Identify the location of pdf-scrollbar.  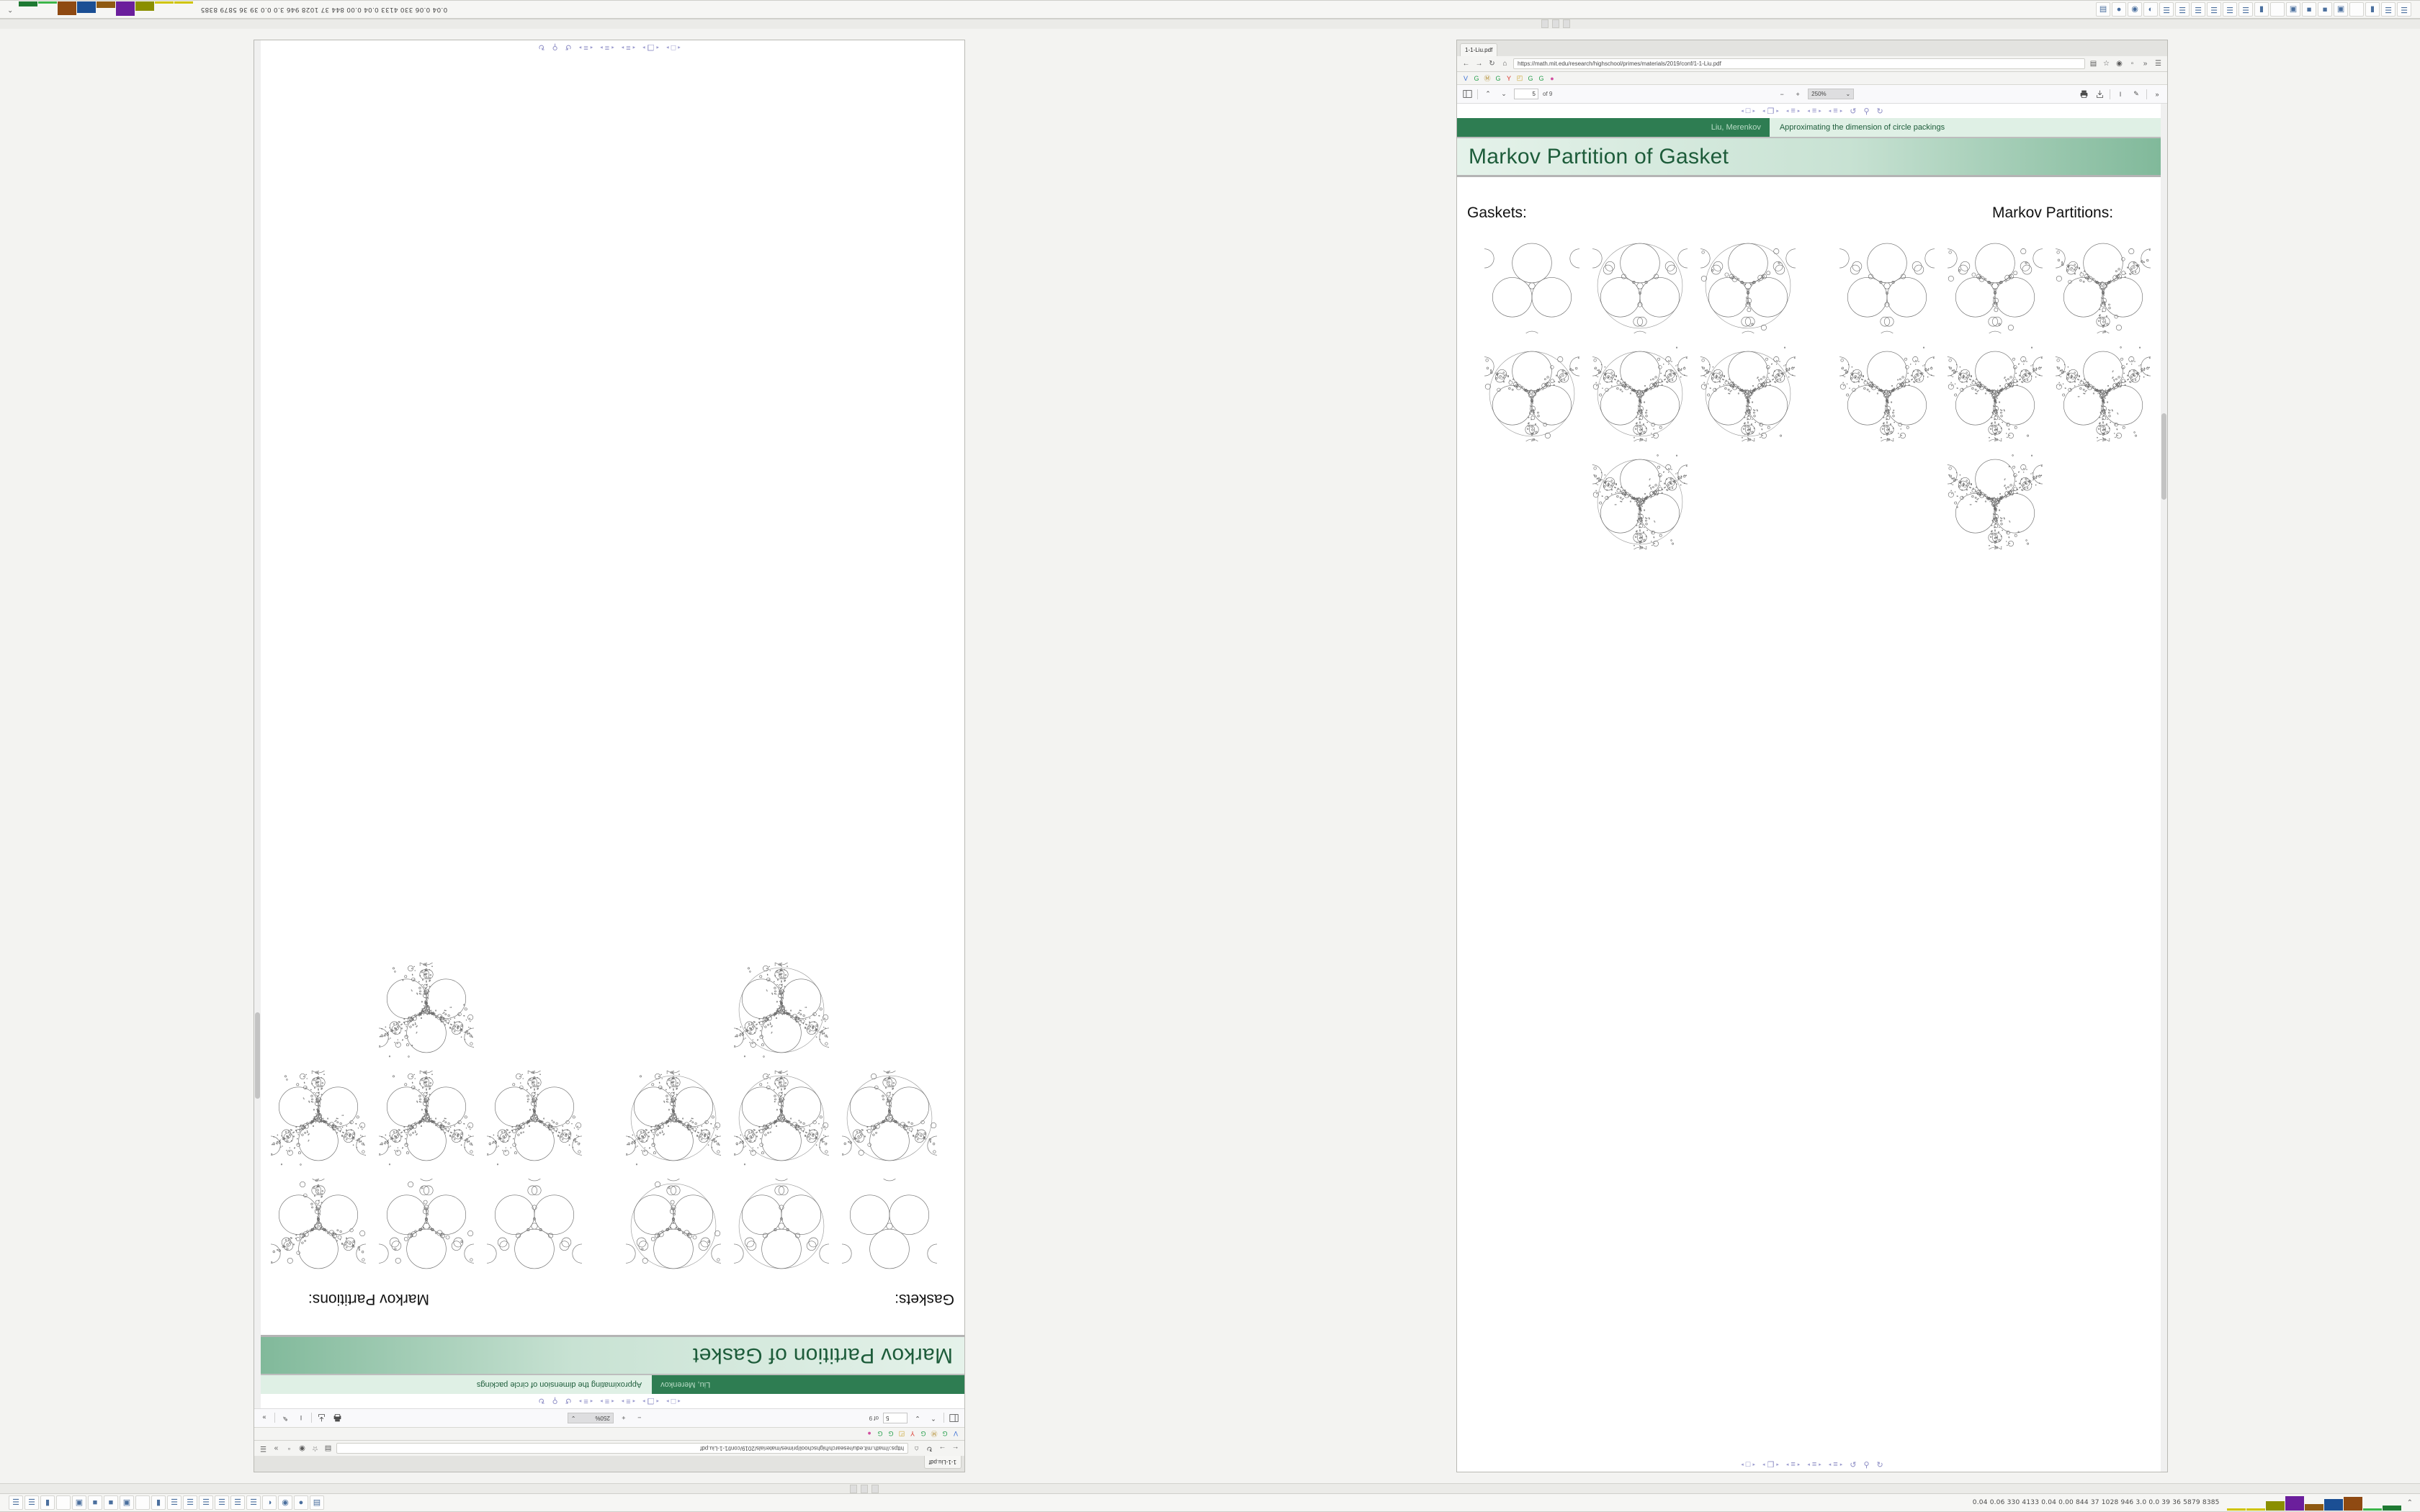
(257, 724).